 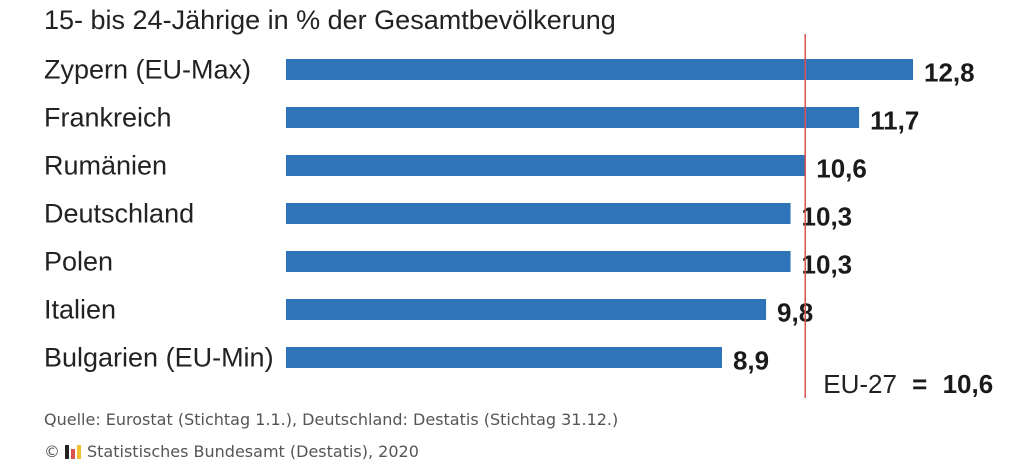 What do you see at coordinates (105, 166) in the screenshot?
I see `category-label: Rumänien` at bounding box center [105, 166].